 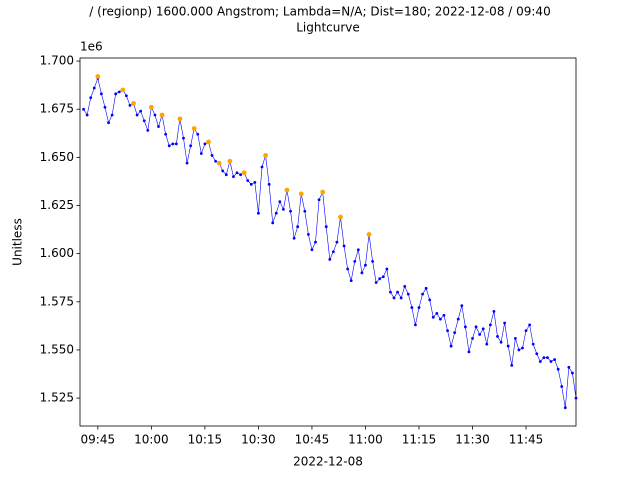 I want to click on y-tick-label: 1.625, so click(x=57, y=205).